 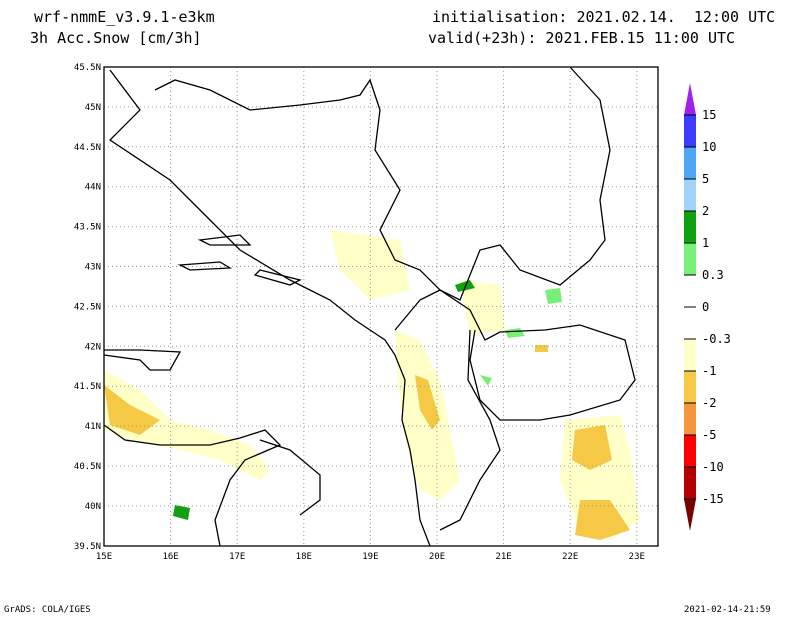 What do you see at coordinates (124, 17) in the screenshot?
I see `model-title: wrf-nmmE_v3.9.1-e3km` at bounding box center [124, 17].